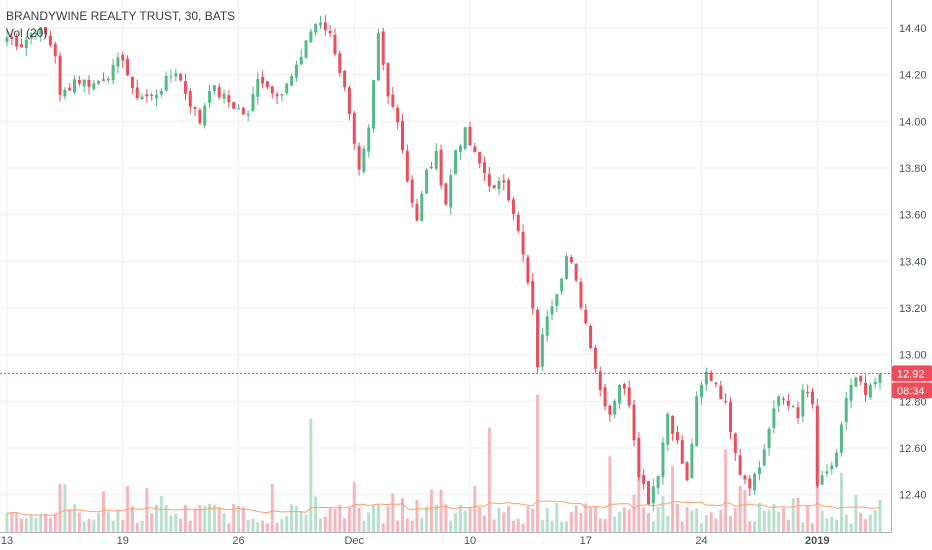  I want to click on price-tick-label: 12.80, so click(913, 402).